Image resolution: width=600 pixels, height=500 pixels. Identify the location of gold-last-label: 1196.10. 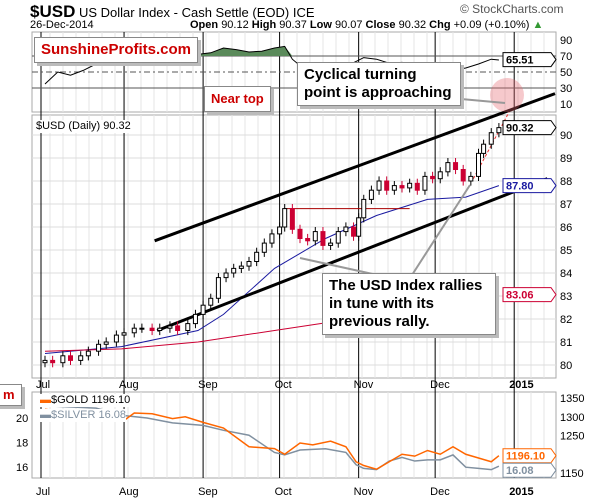
(525, 457).